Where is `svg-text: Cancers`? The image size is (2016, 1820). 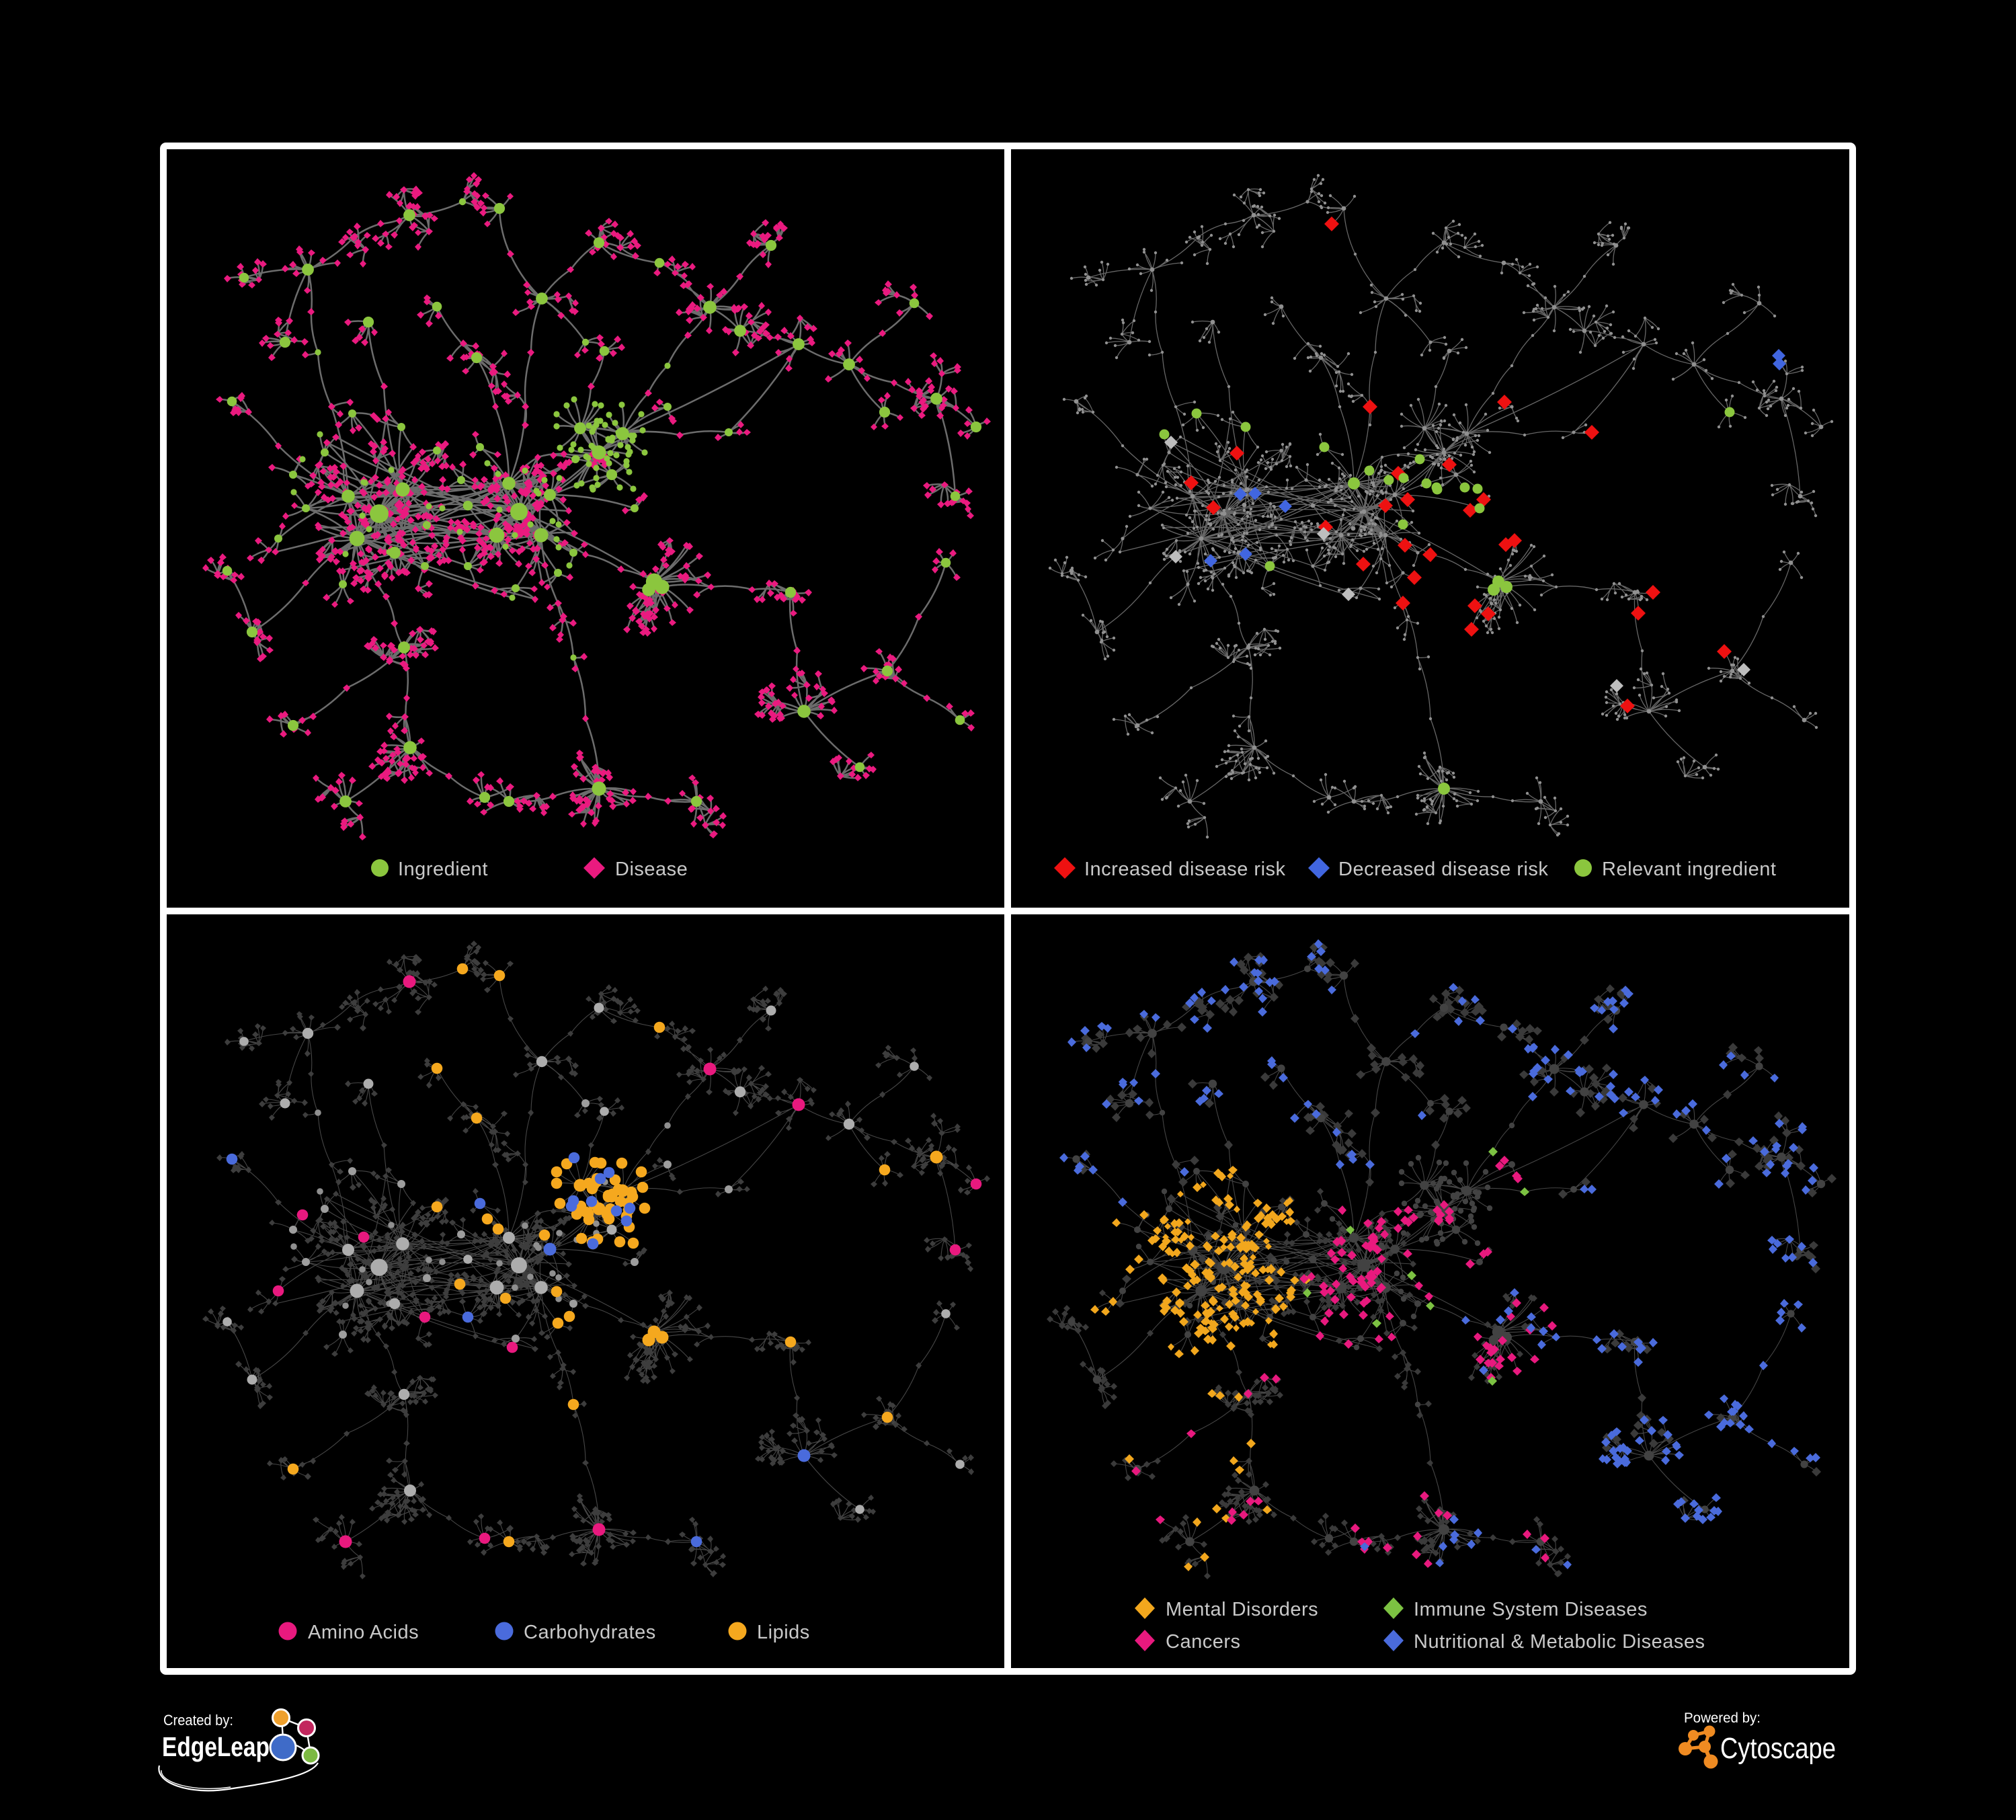 svg-text: Cancers is located at coordinates (1203, 1642).